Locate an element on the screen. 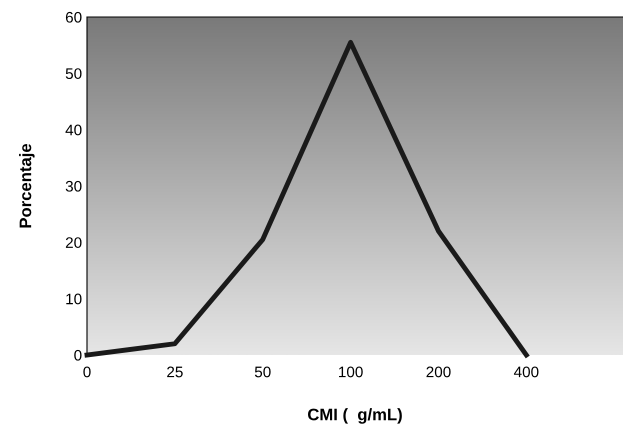  y-tick-label: 10 is located at coordinates (74, 299).